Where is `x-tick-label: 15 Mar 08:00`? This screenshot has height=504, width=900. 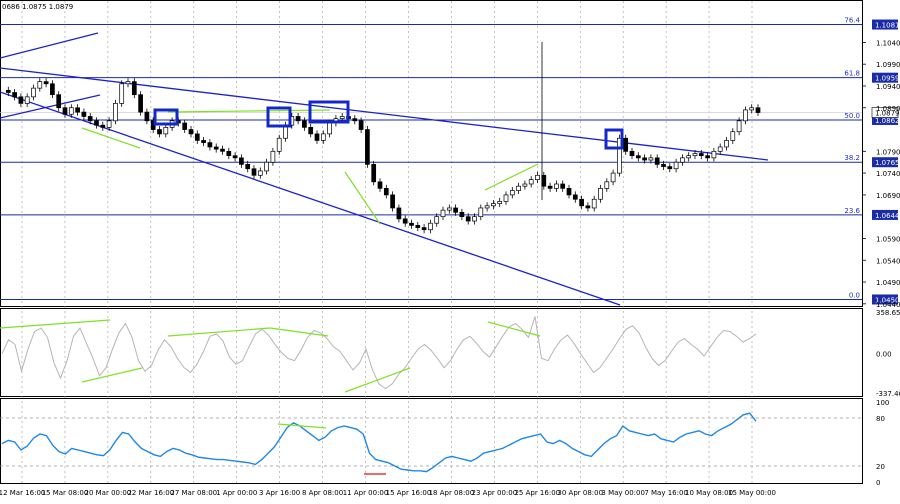 x-tick-label: 15 Mar 08:00 is located at coordinates (65, 493).